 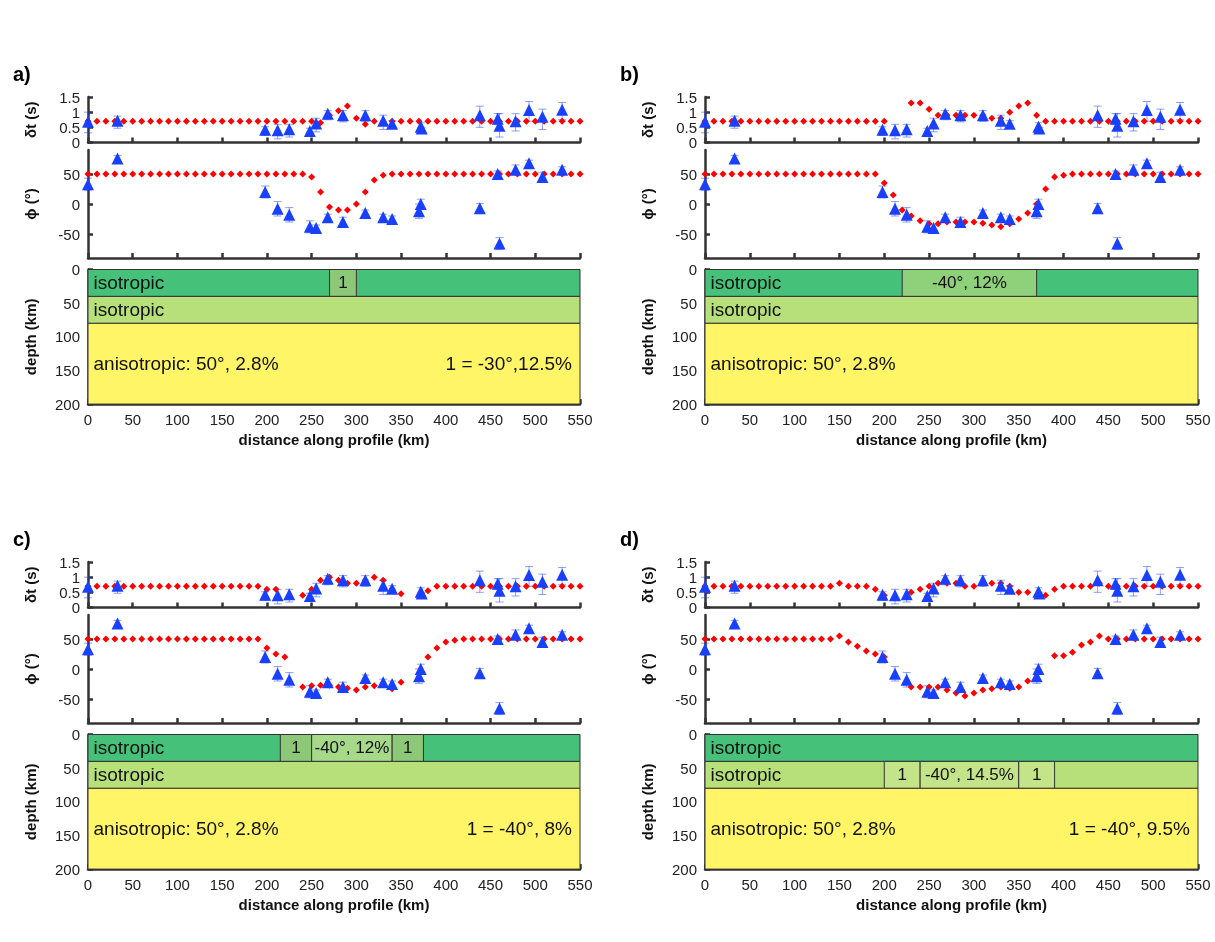 I want to click on chart-title: c), so click(x=22, y=539).